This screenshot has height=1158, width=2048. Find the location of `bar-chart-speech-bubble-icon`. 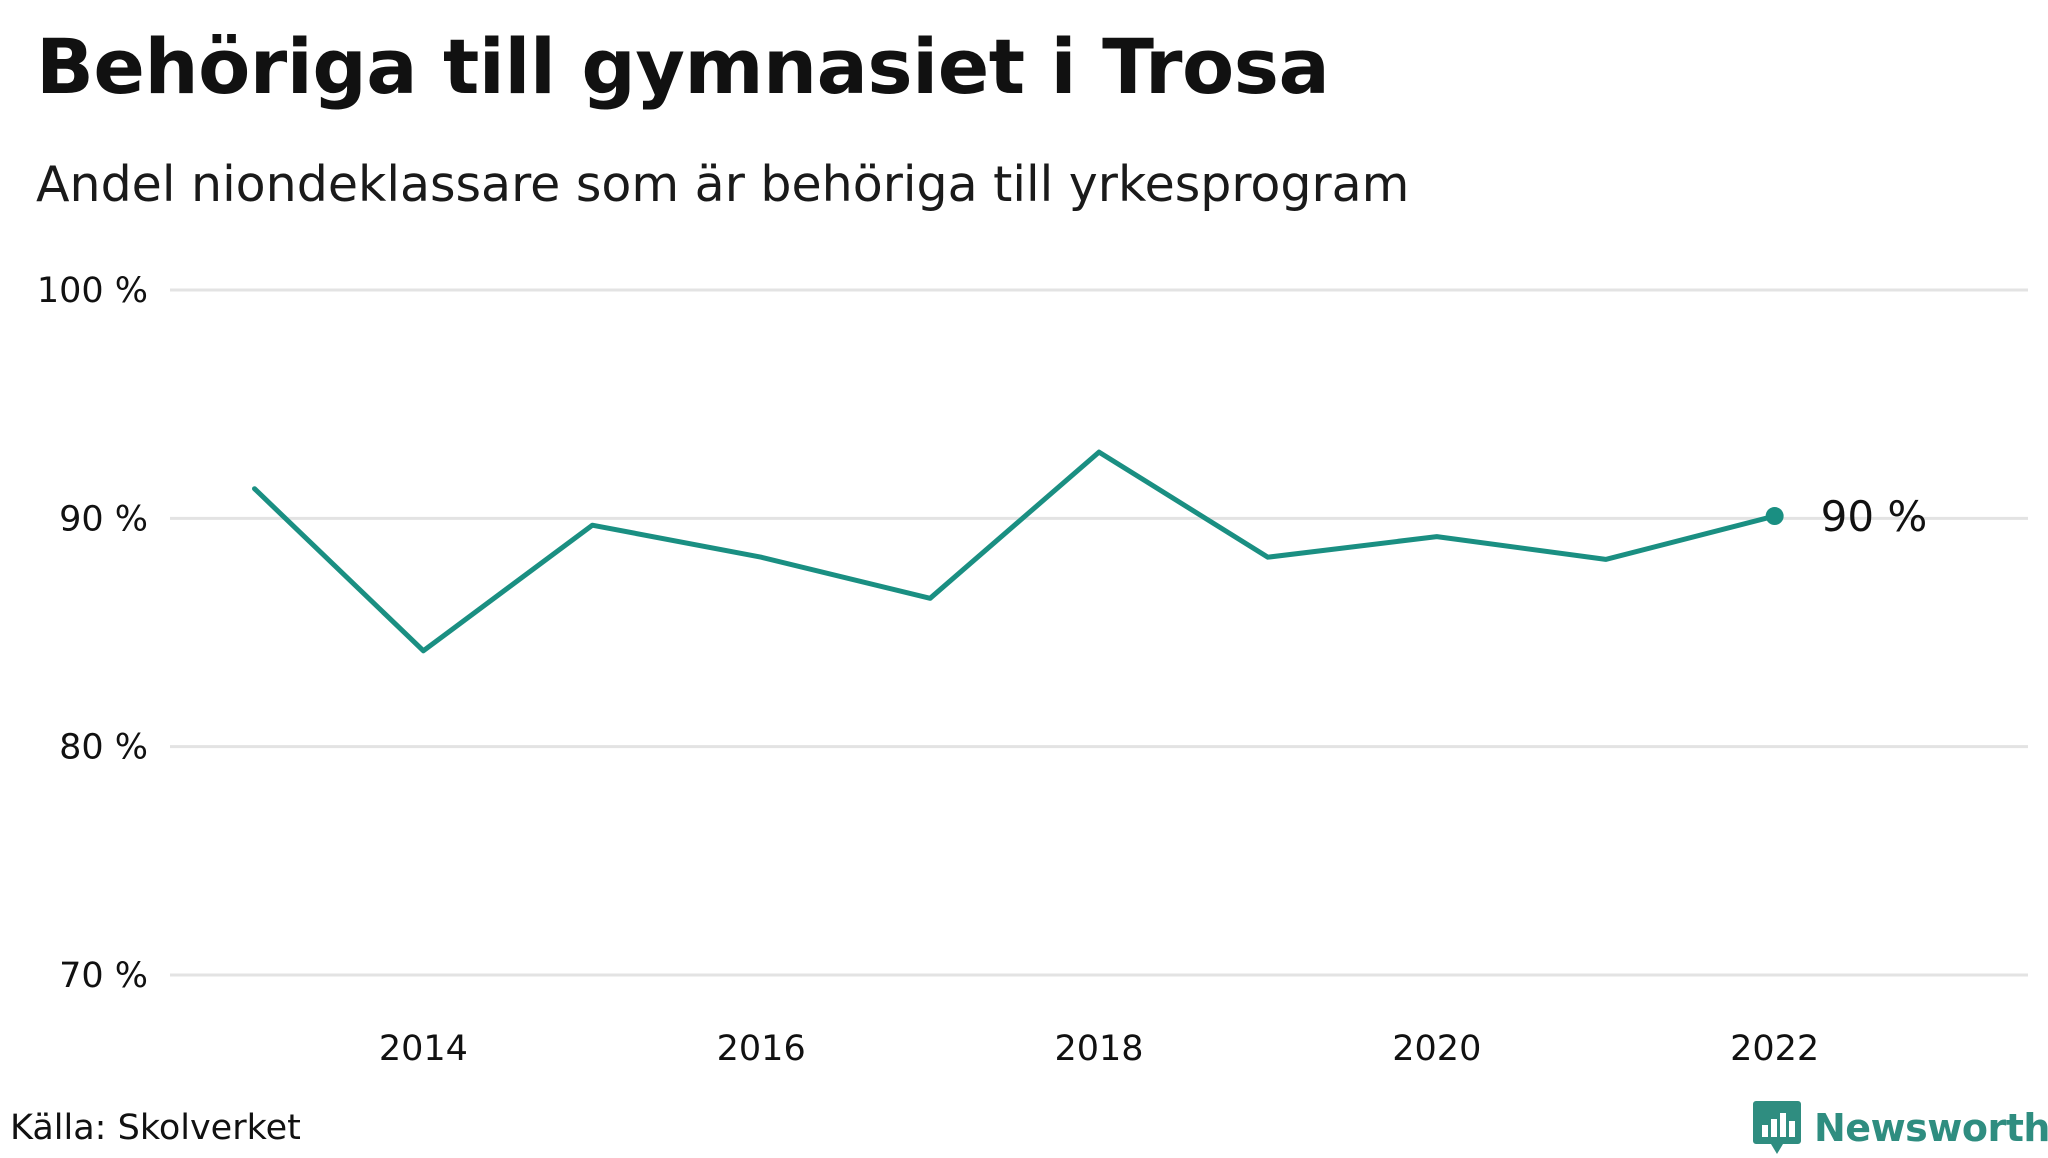

bar-chart-speech-bubble-icon is located at coordinates (1777, 1128).